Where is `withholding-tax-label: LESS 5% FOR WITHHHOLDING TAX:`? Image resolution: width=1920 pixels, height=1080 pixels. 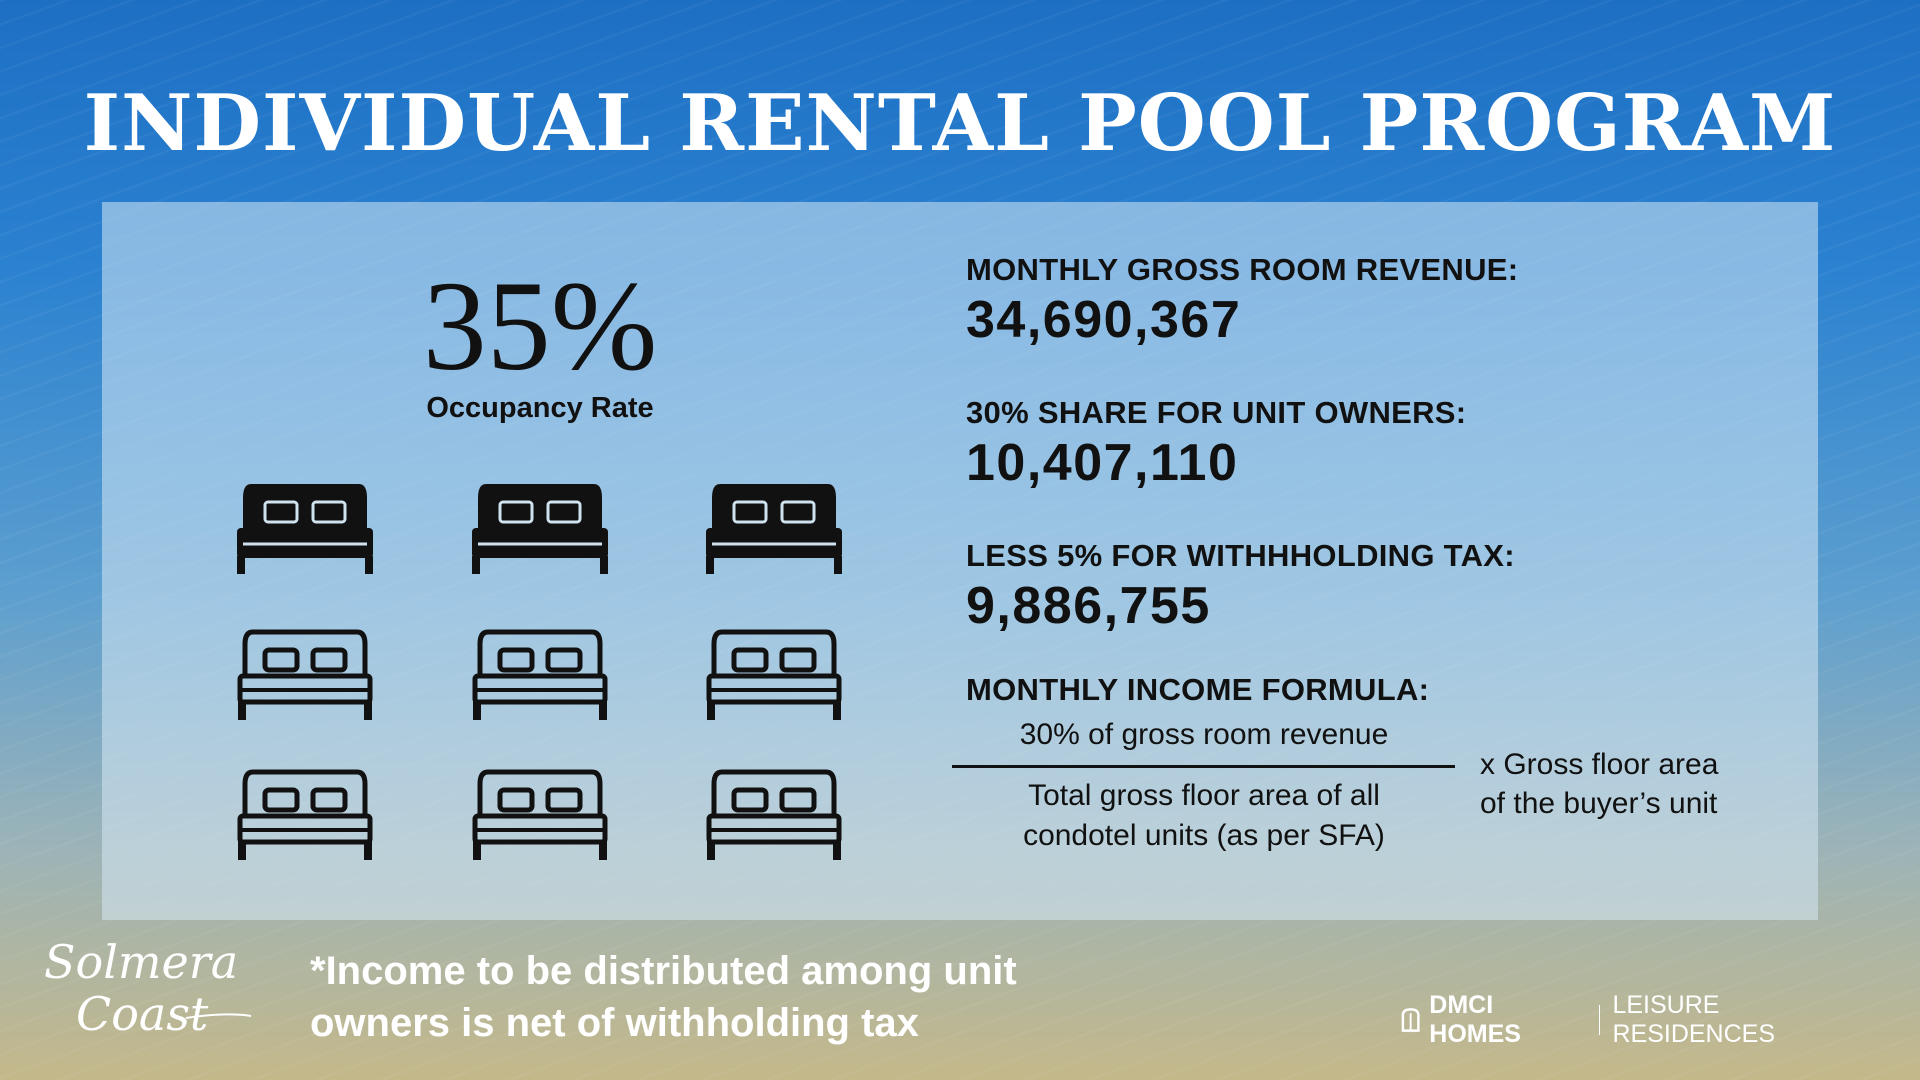 withholding-tax-label: LESS 5% FOR WITHHHOLDING TAX: is located at coordinates (1240, 555).